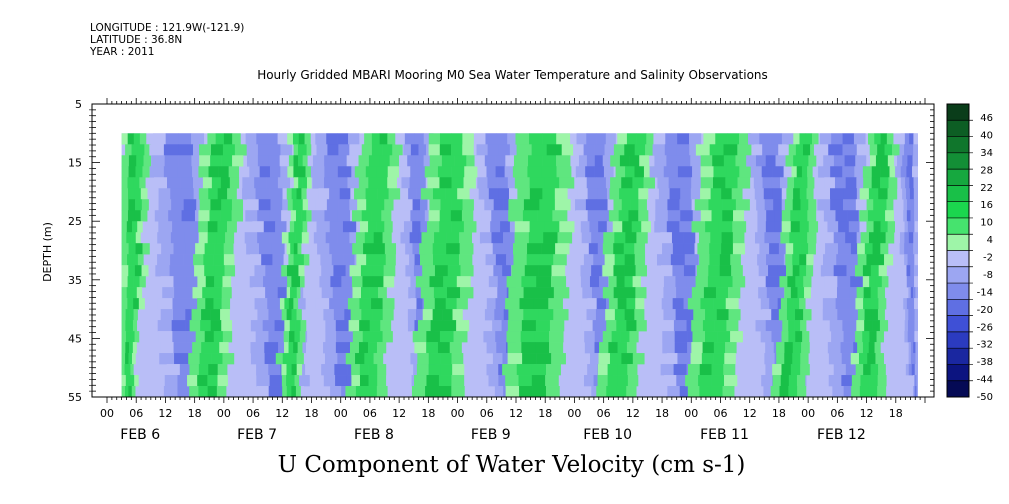 The height and width of the screenshot is (504, 1009). Describe the element at coordinates (985, 380) in the screenshot. I see `colorbar-label: -44` at that location.